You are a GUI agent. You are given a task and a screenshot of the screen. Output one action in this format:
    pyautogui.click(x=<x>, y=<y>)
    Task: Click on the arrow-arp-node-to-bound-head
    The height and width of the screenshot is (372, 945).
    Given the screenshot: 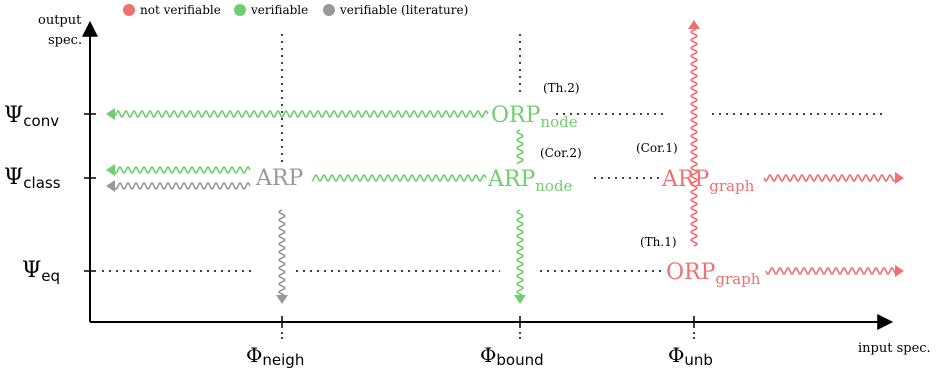 What is the action you would take?
    pyautogui.click(x=520, y=299)
    